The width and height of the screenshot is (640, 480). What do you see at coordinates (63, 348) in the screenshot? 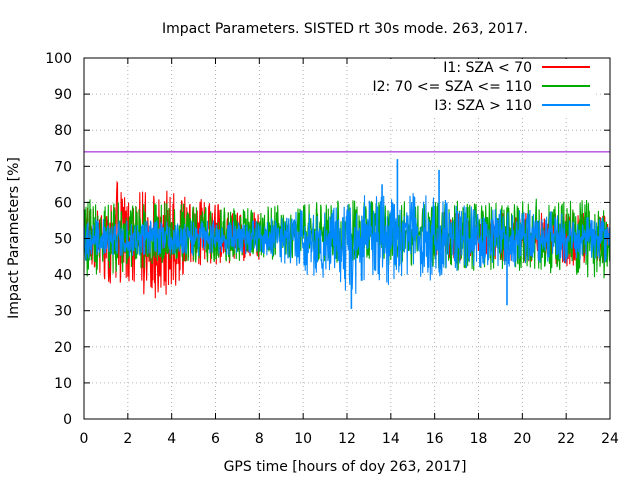
I see `y-tick-label: 20` at bounding box center [63, 348].